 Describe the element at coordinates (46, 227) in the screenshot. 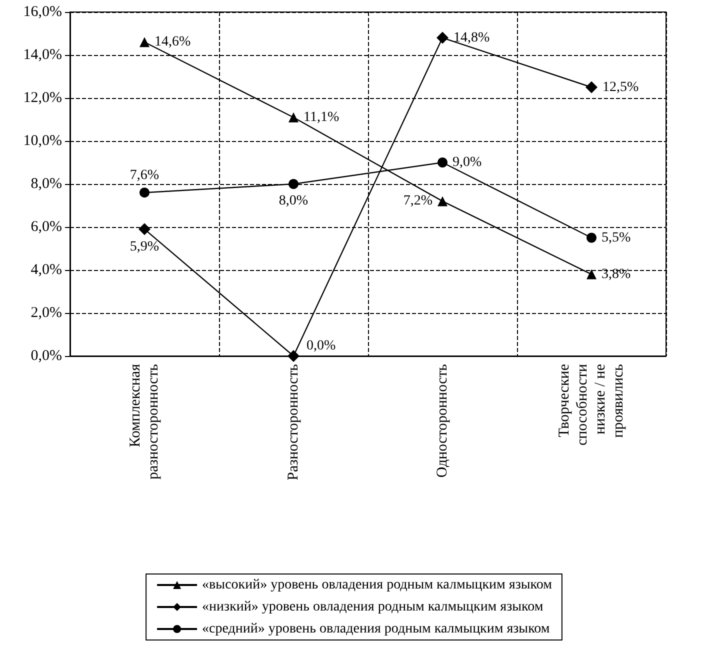

I see `y-tick-label: 6,0%` at that location.